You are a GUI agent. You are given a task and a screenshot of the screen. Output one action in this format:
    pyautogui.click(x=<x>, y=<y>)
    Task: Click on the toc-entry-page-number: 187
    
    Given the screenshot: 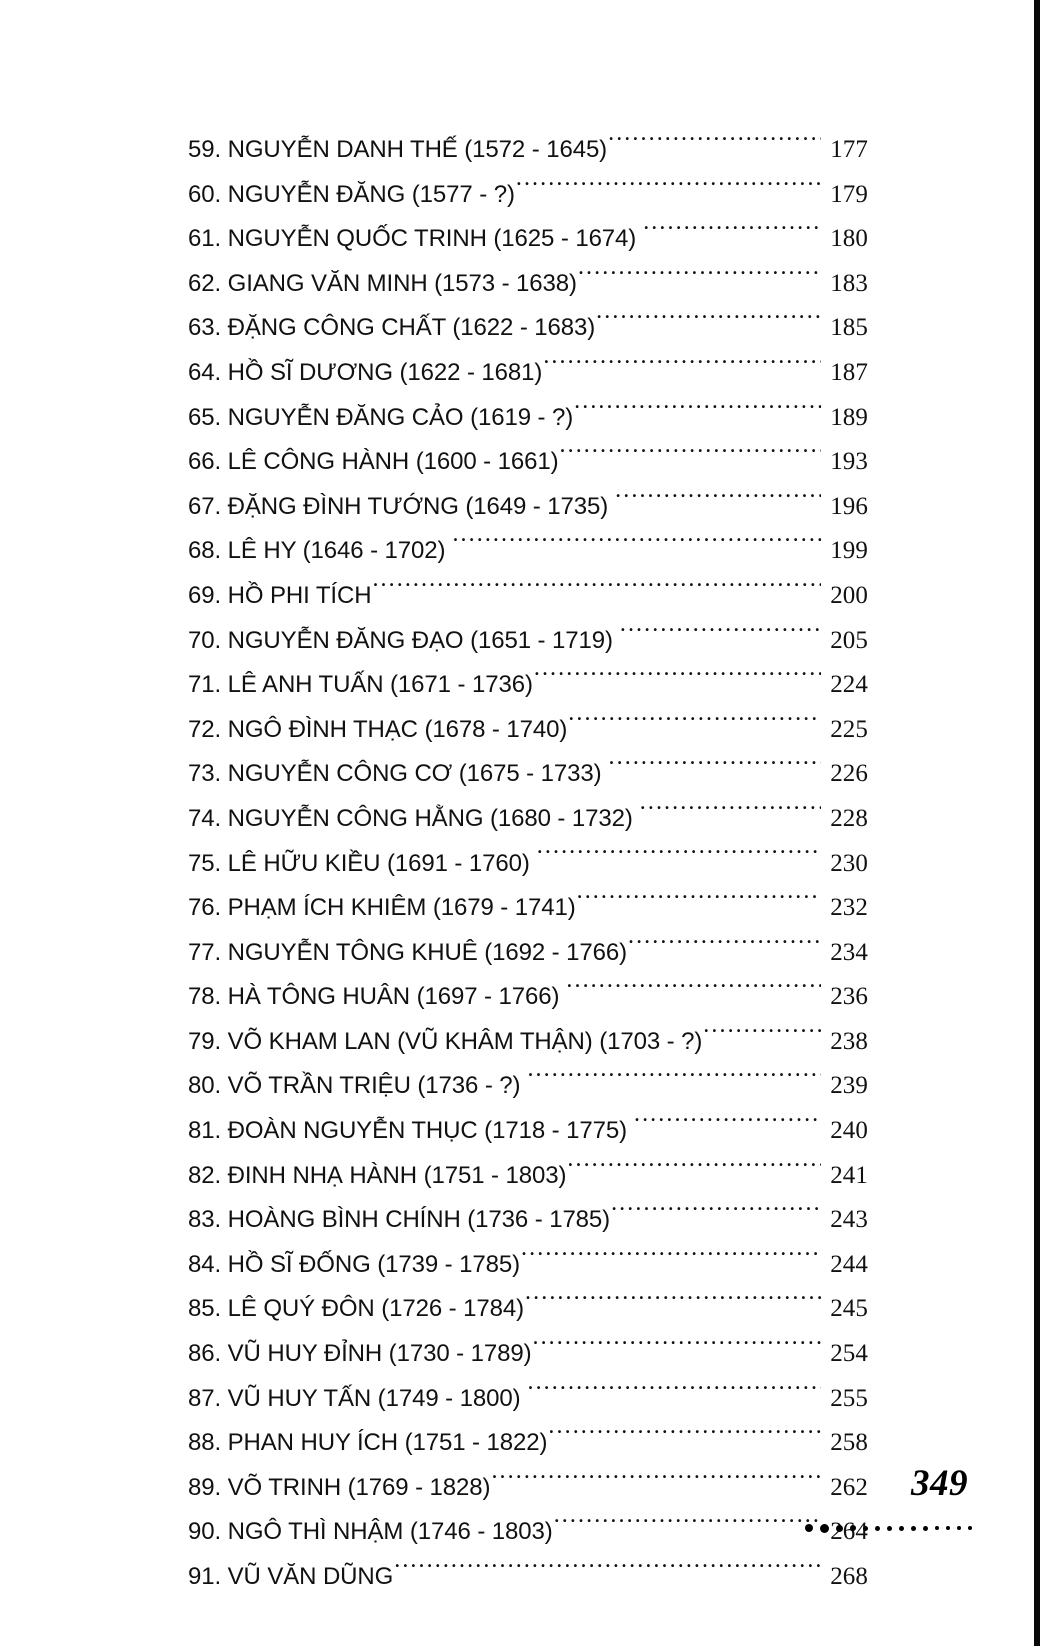 What is the action you would take?
    pyautogui.click(x=849, y=372)
    